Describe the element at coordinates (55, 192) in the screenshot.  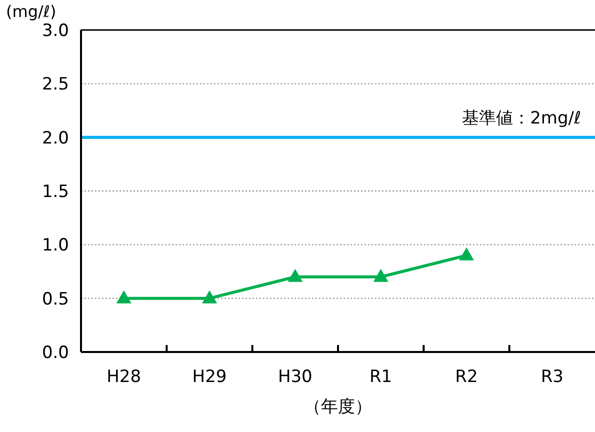
I see `y-tick-label: 1.5` at that location.